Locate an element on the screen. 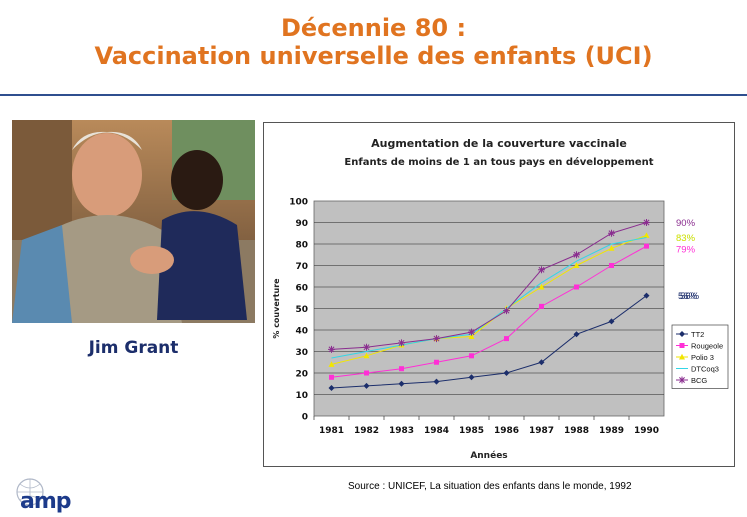 The image size is (747, 517). y-tick-label: 80 is located at coordinates (301, 246).